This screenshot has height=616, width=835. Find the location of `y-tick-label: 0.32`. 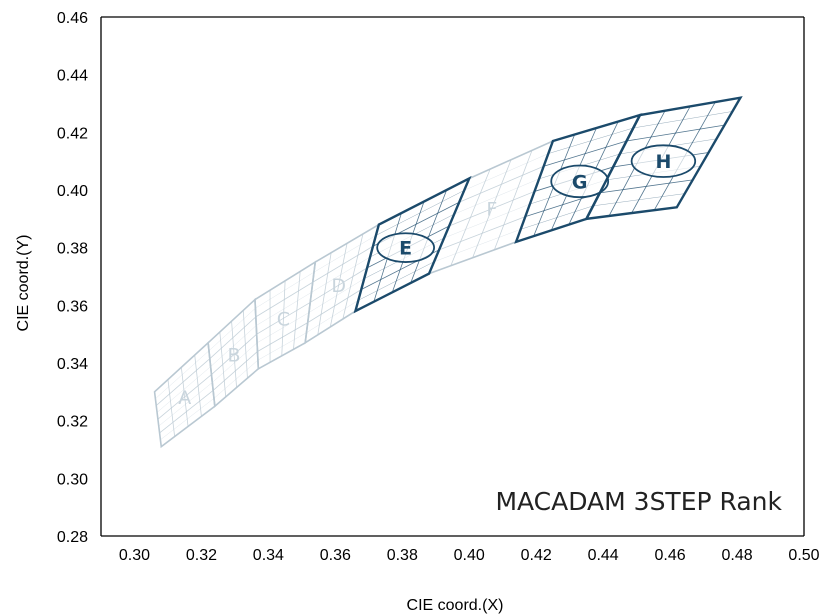

y-tick-label: 0.32 is located at coordinates (72, 422).